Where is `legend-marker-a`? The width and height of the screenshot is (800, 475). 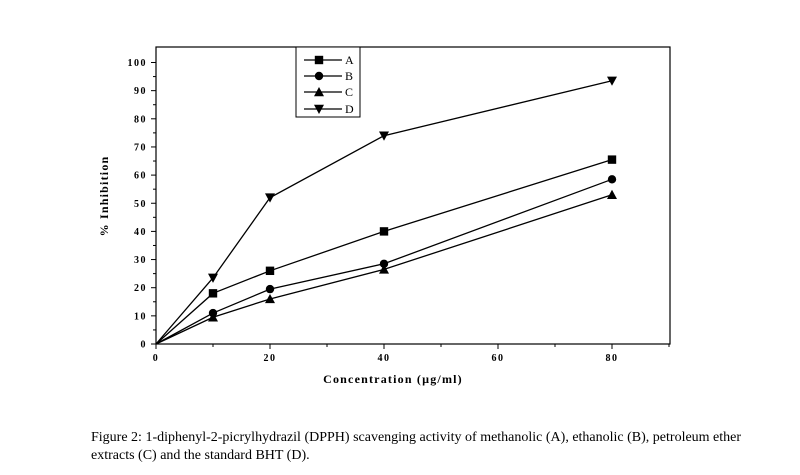
legend-marker-a is located at coordinates (319, 60).